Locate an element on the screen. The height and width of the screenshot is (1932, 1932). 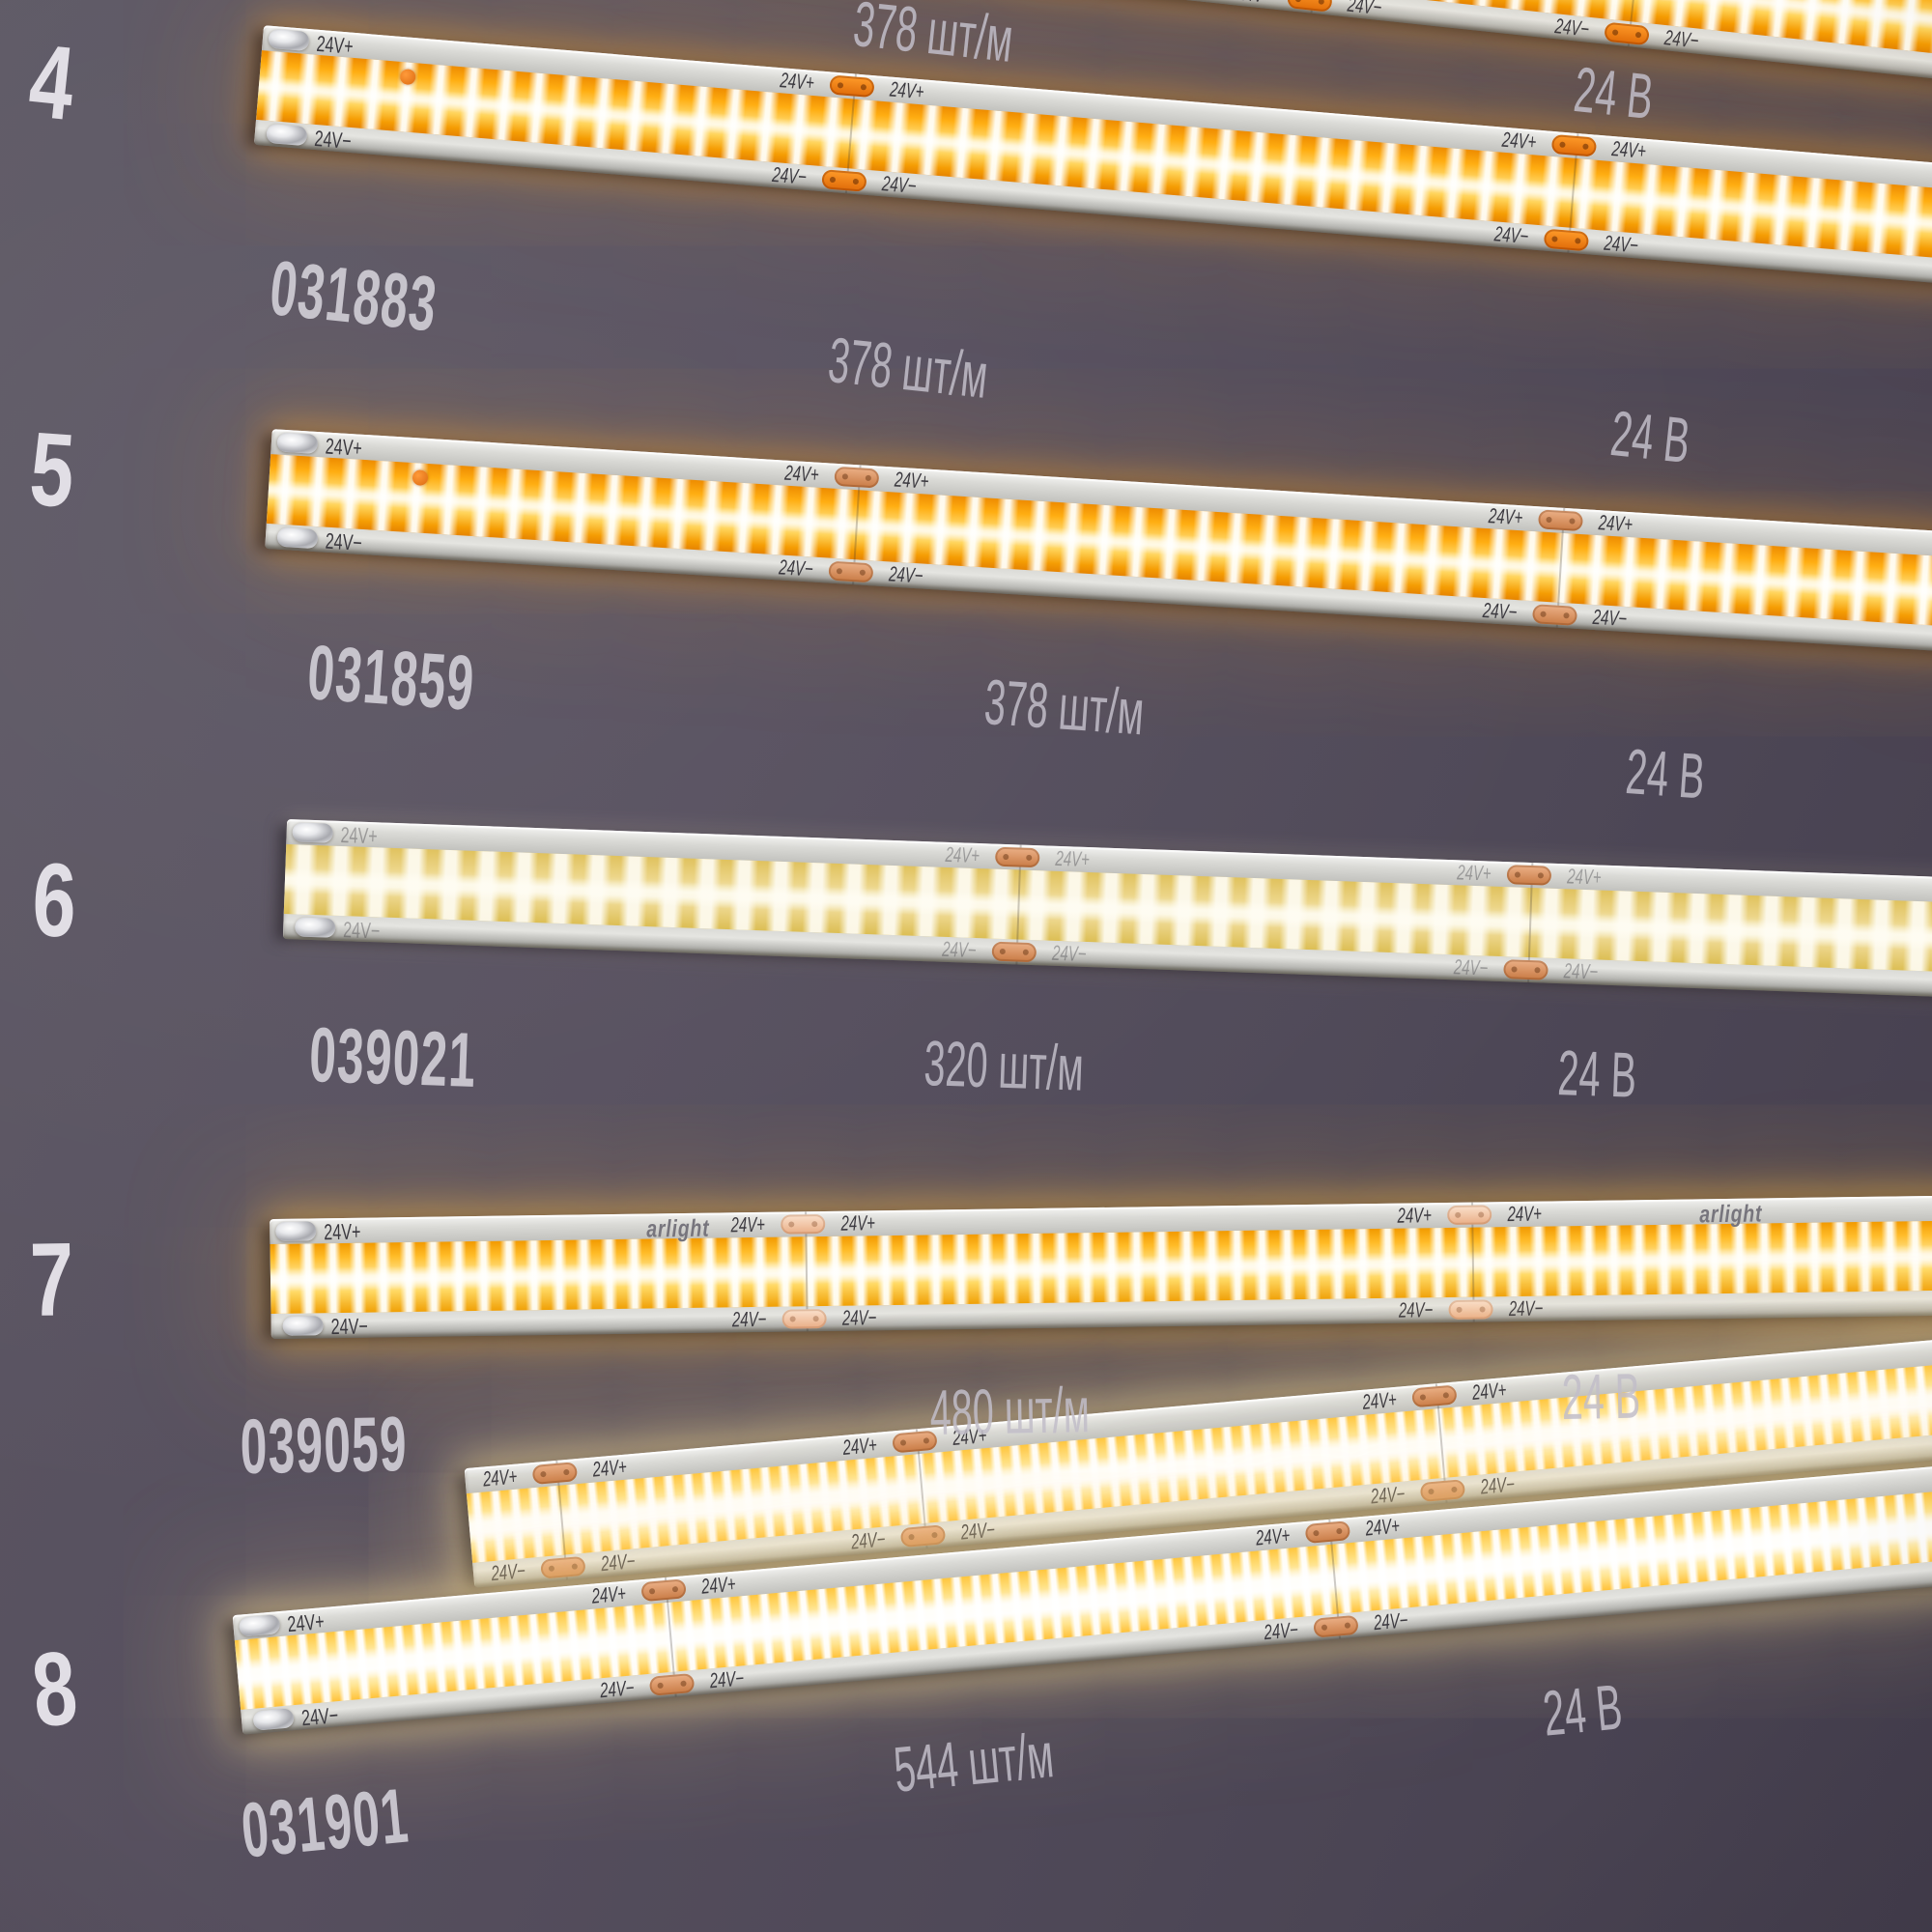
led-density: 480 шт/м is located at coordinates (1010, 1411).